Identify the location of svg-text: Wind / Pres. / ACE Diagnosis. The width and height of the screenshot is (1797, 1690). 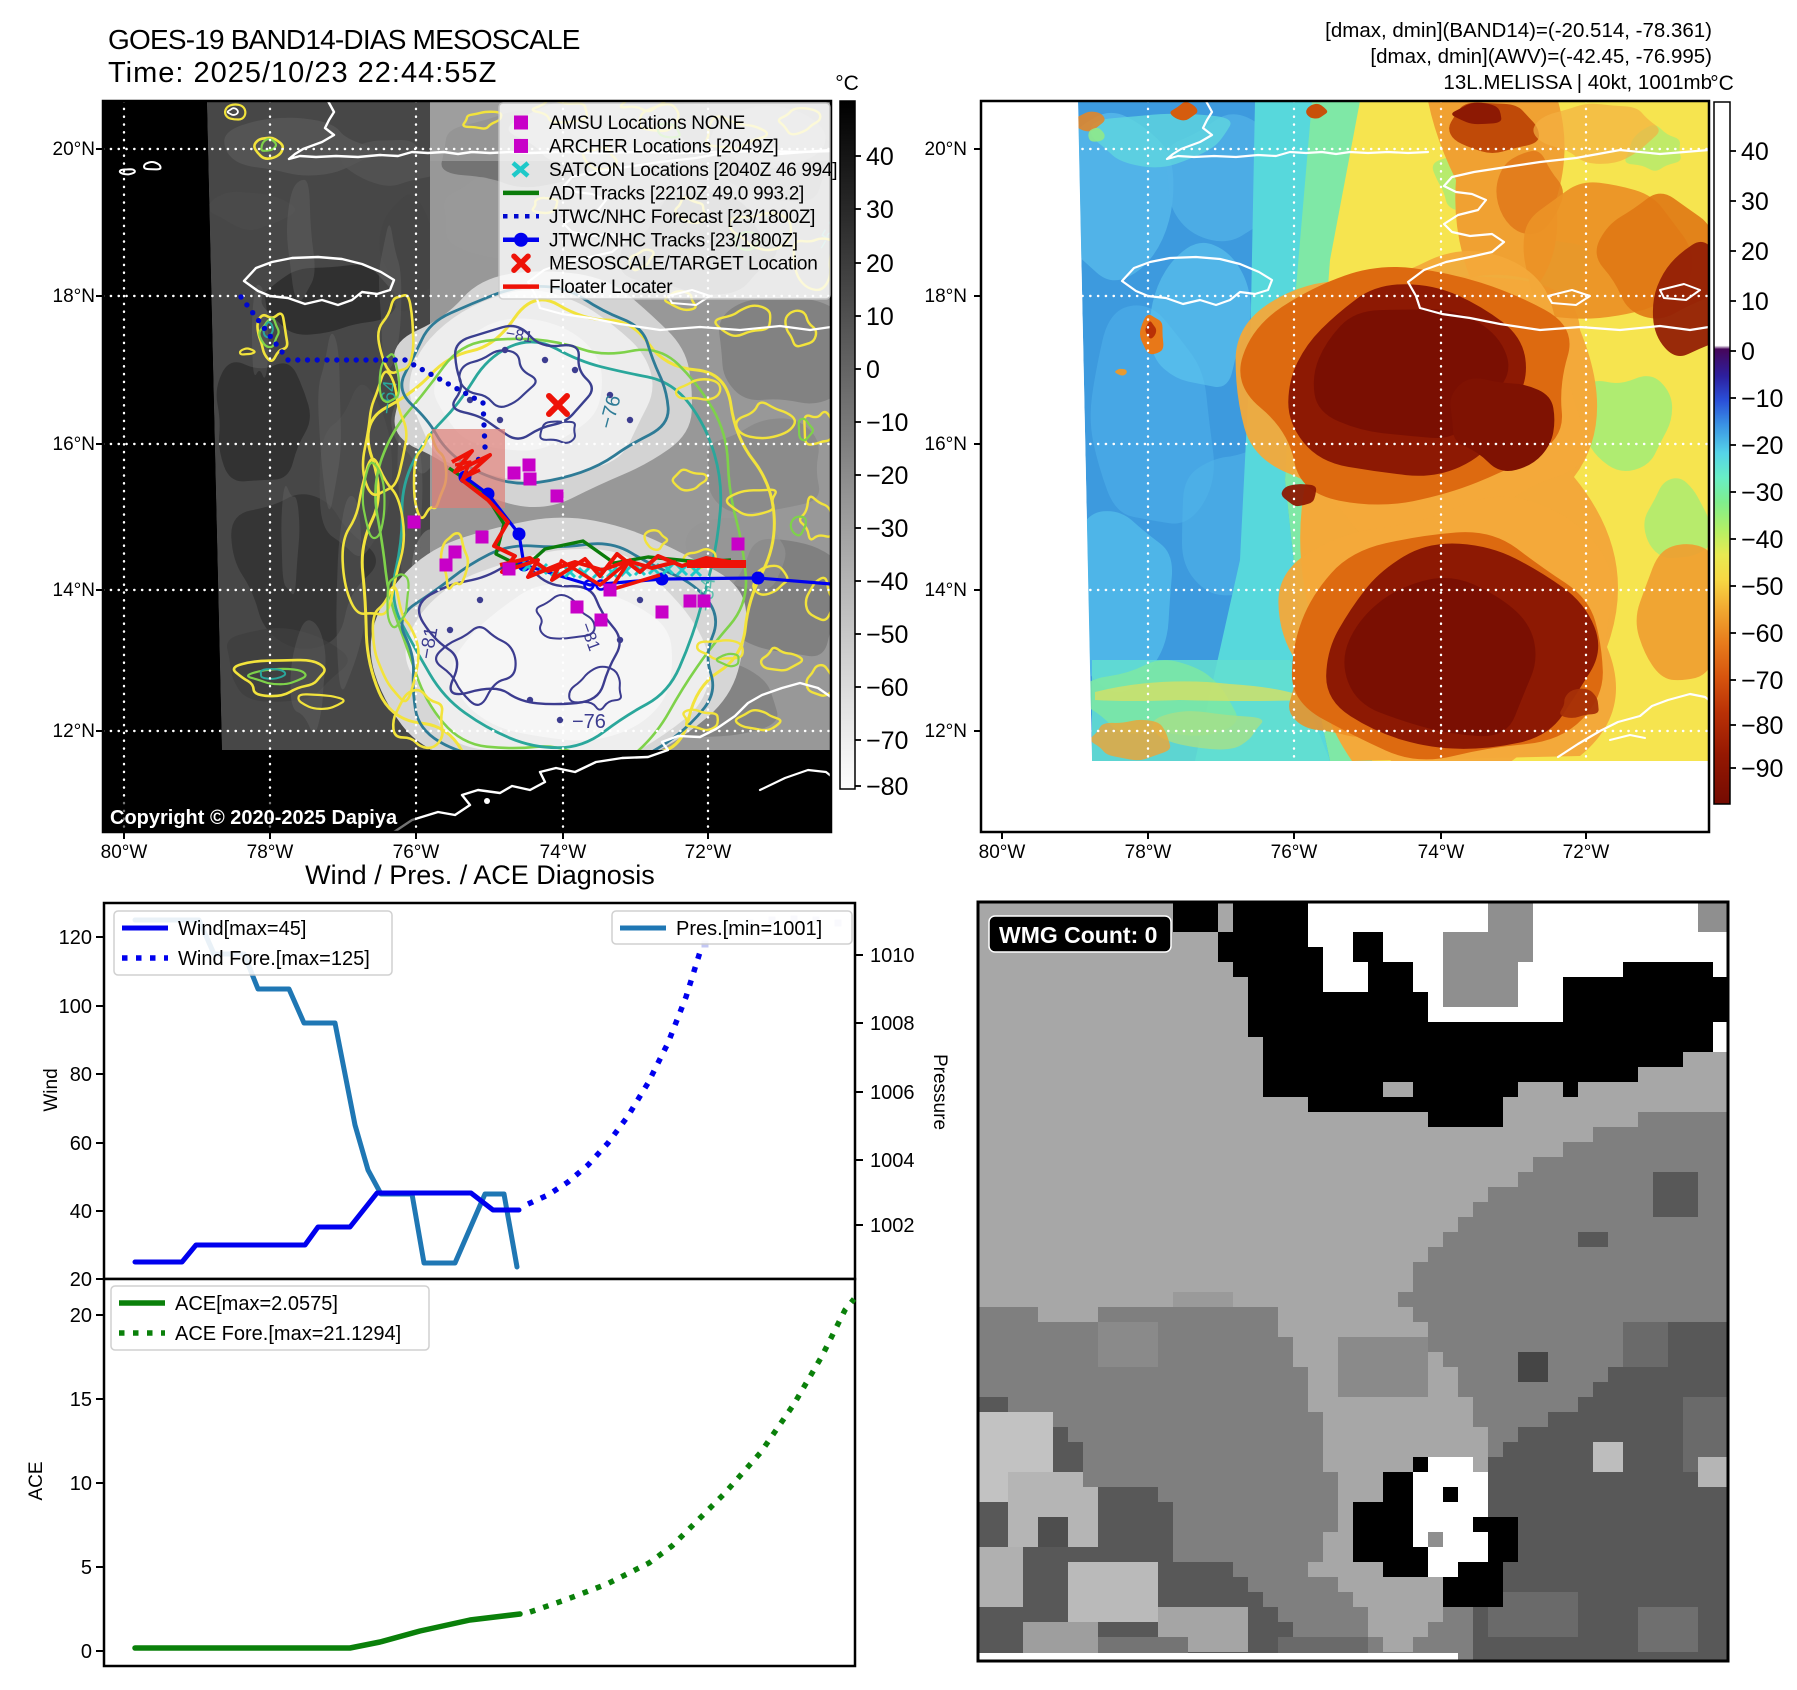
(480, 875).